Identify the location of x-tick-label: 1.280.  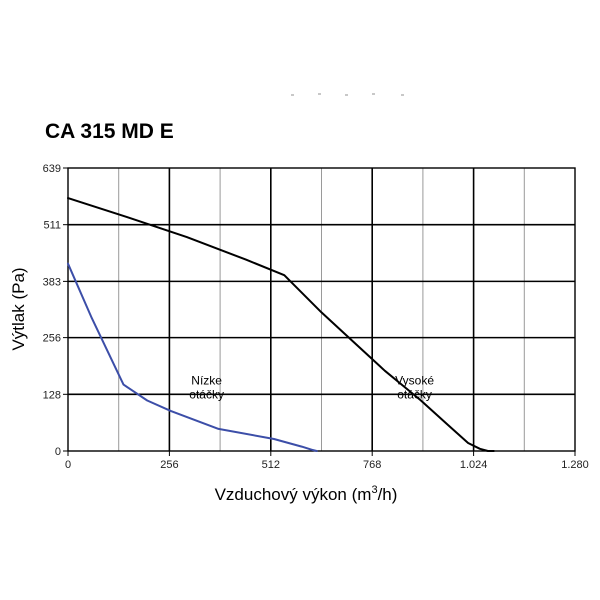
(575, 465).